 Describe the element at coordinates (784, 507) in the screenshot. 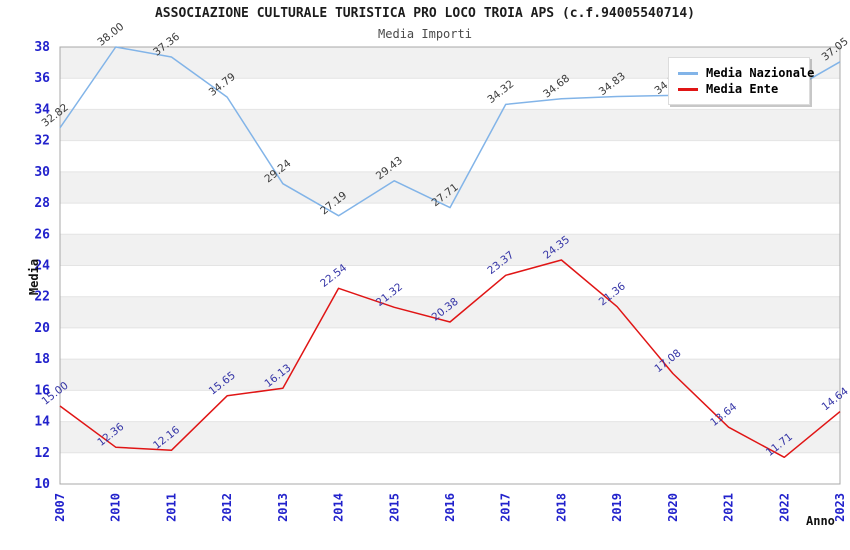

I see `x-tick-label: 2022` at that location.